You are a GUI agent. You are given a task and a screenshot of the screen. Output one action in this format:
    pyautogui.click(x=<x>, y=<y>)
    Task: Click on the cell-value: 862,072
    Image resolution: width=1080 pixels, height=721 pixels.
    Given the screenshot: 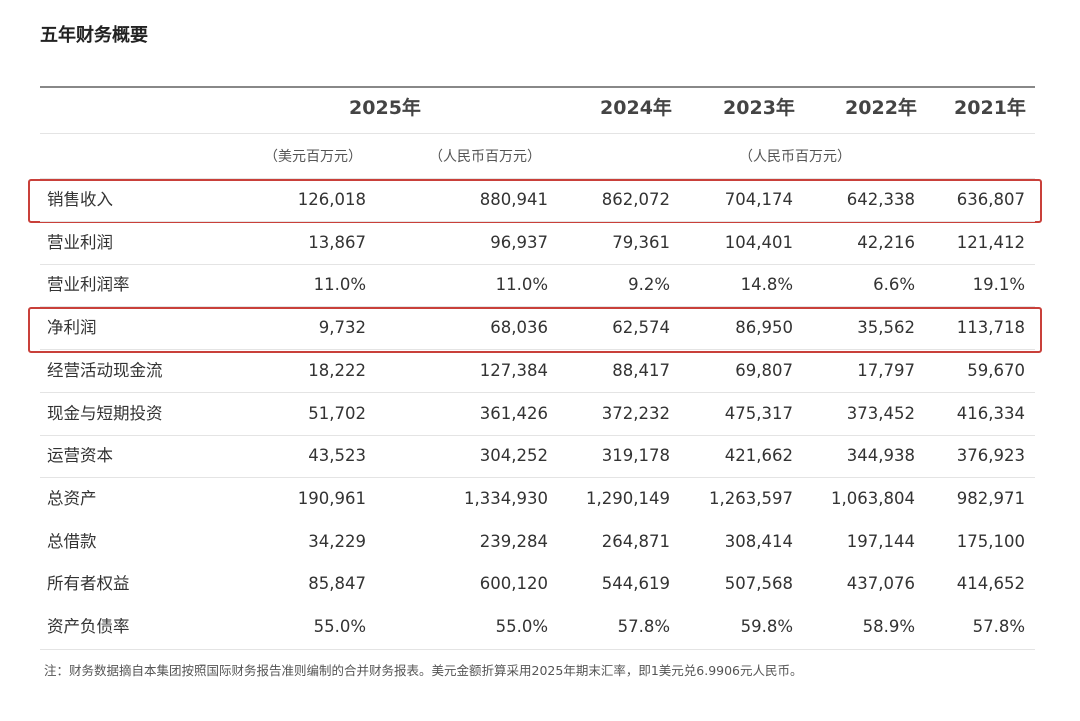 What is the action you would take?
    pyautogui.click(x=635, y=199)
    